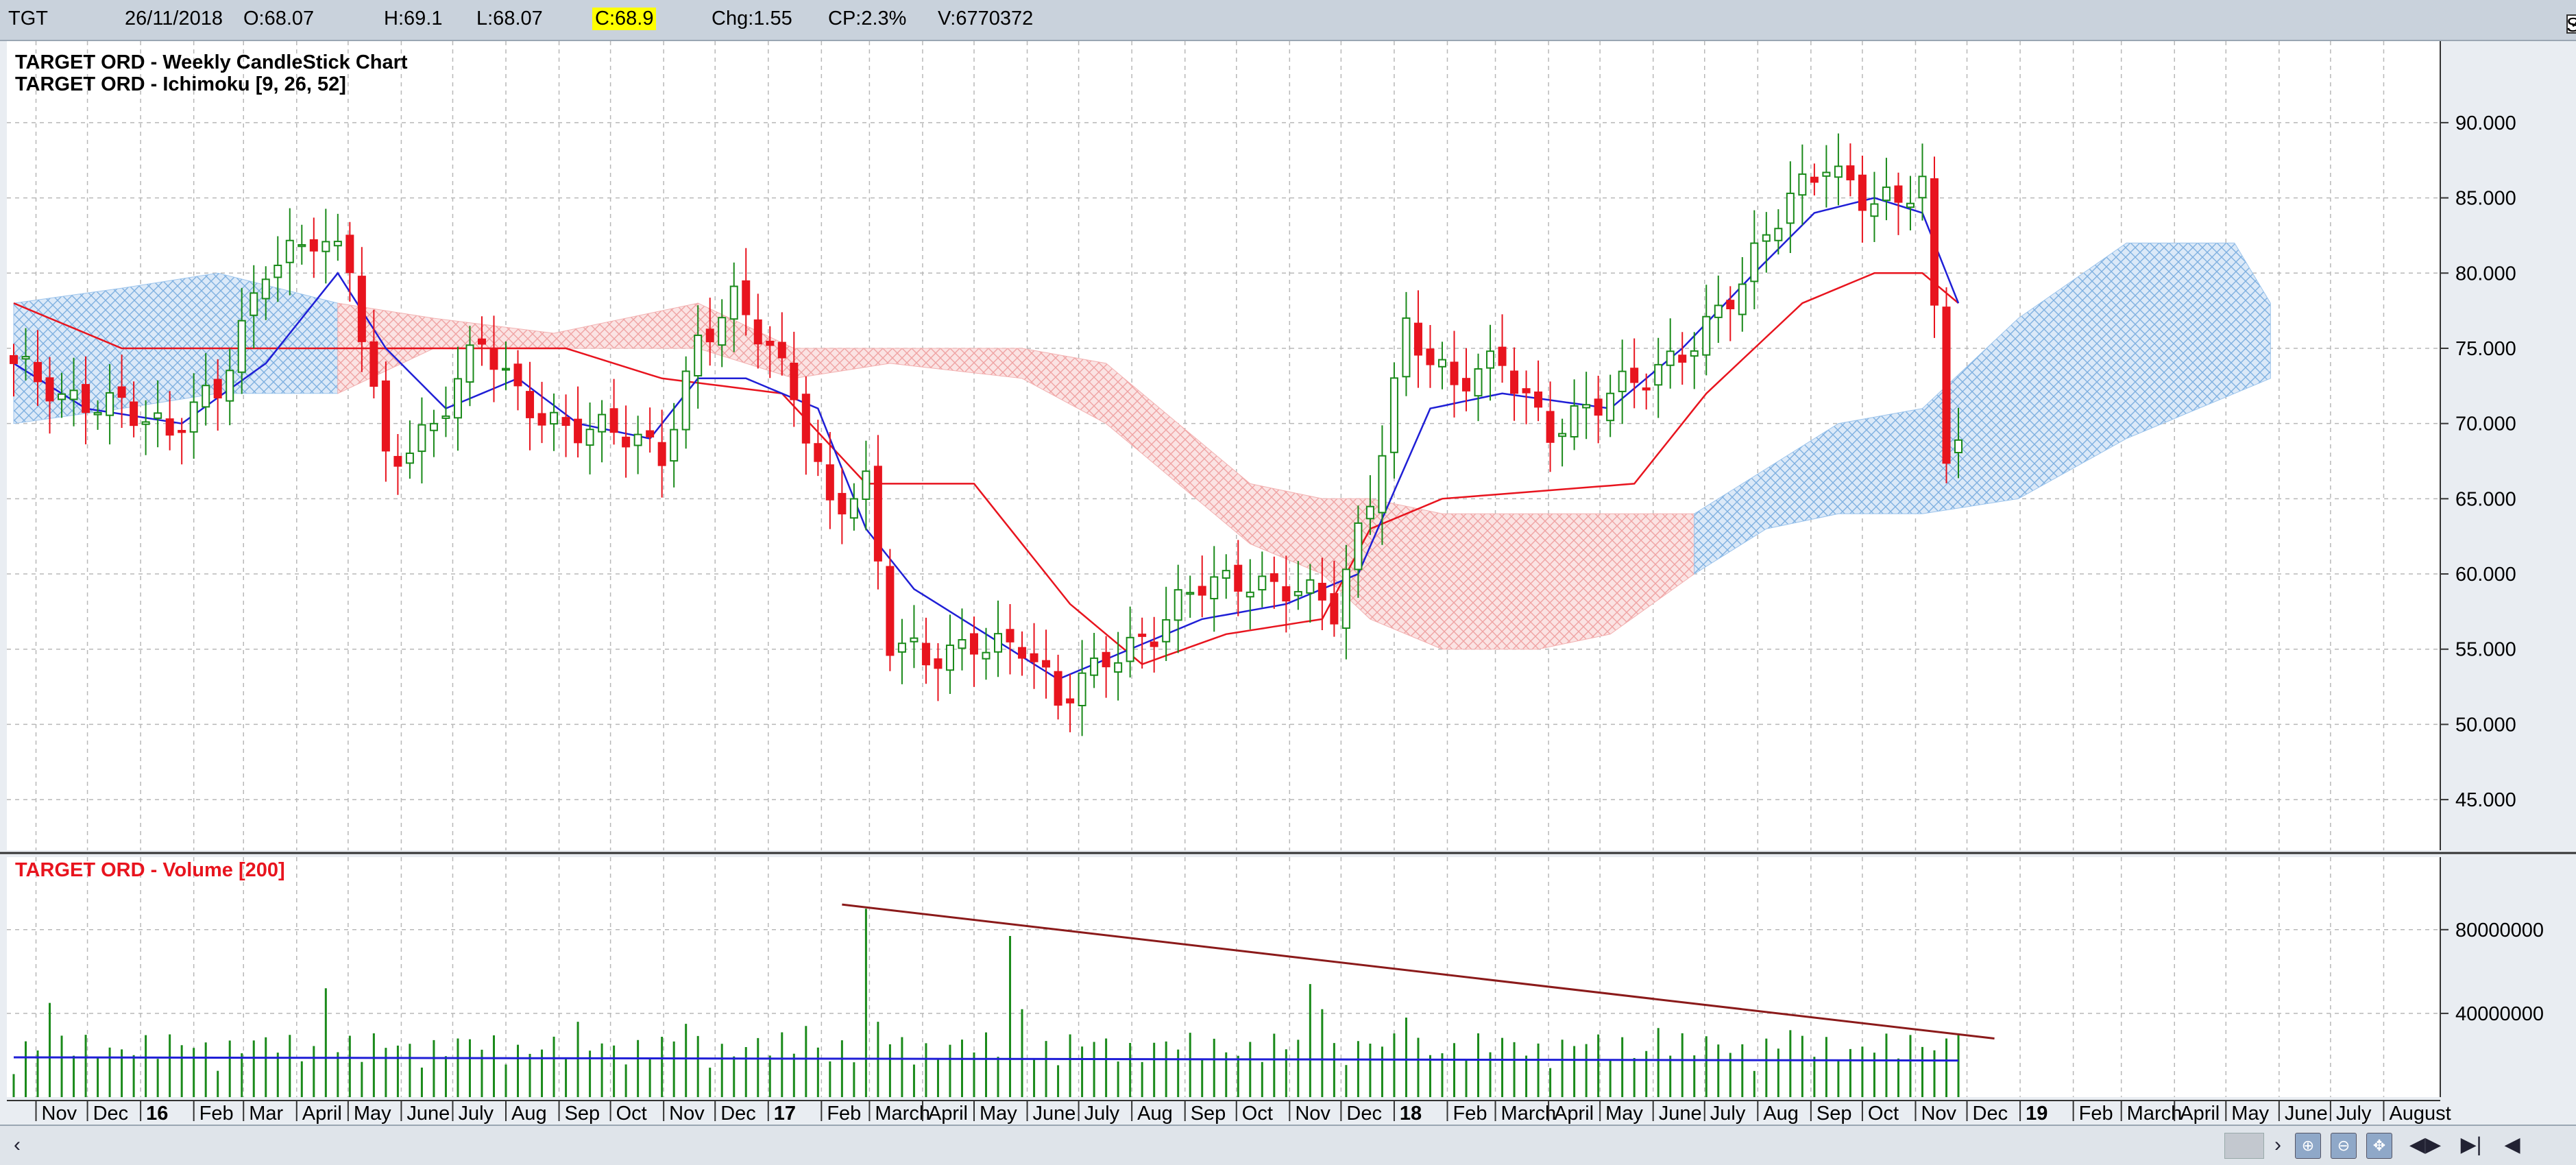 Image resolution: width=2576 pixels, height=1165 pixels. I want to click on navigation-bar: ‹ › ⊕ ⊖ ✥ ◀▶ ▶| ◀, so click(1288, 1145).